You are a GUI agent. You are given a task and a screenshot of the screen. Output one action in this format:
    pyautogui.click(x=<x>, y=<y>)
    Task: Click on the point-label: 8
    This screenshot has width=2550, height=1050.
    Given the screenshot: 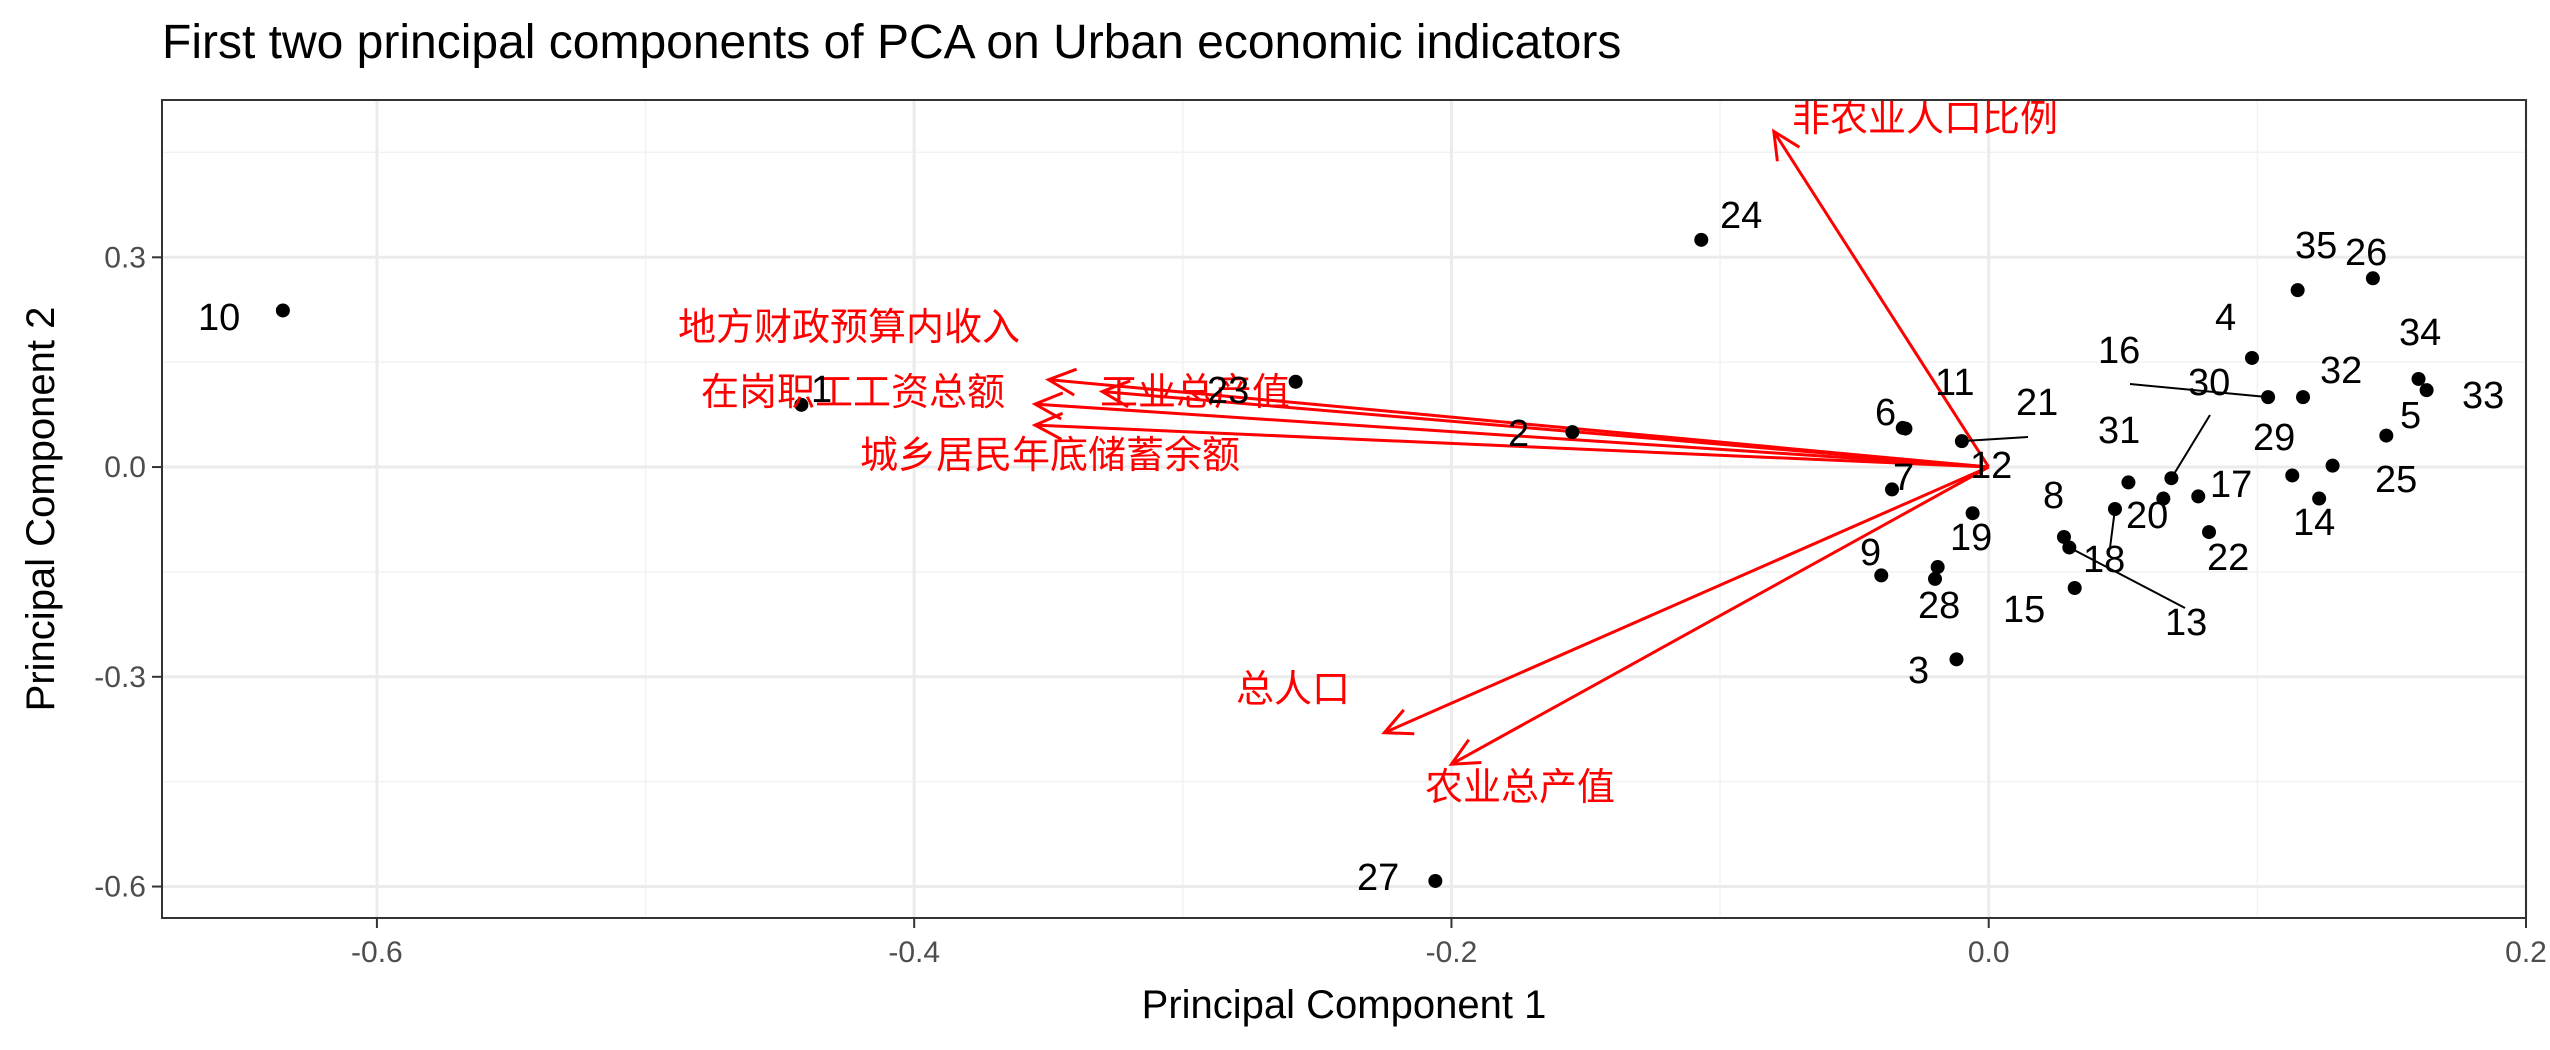 What is the action you would take?
    pyautogui.click(x=2053, y=496)
    